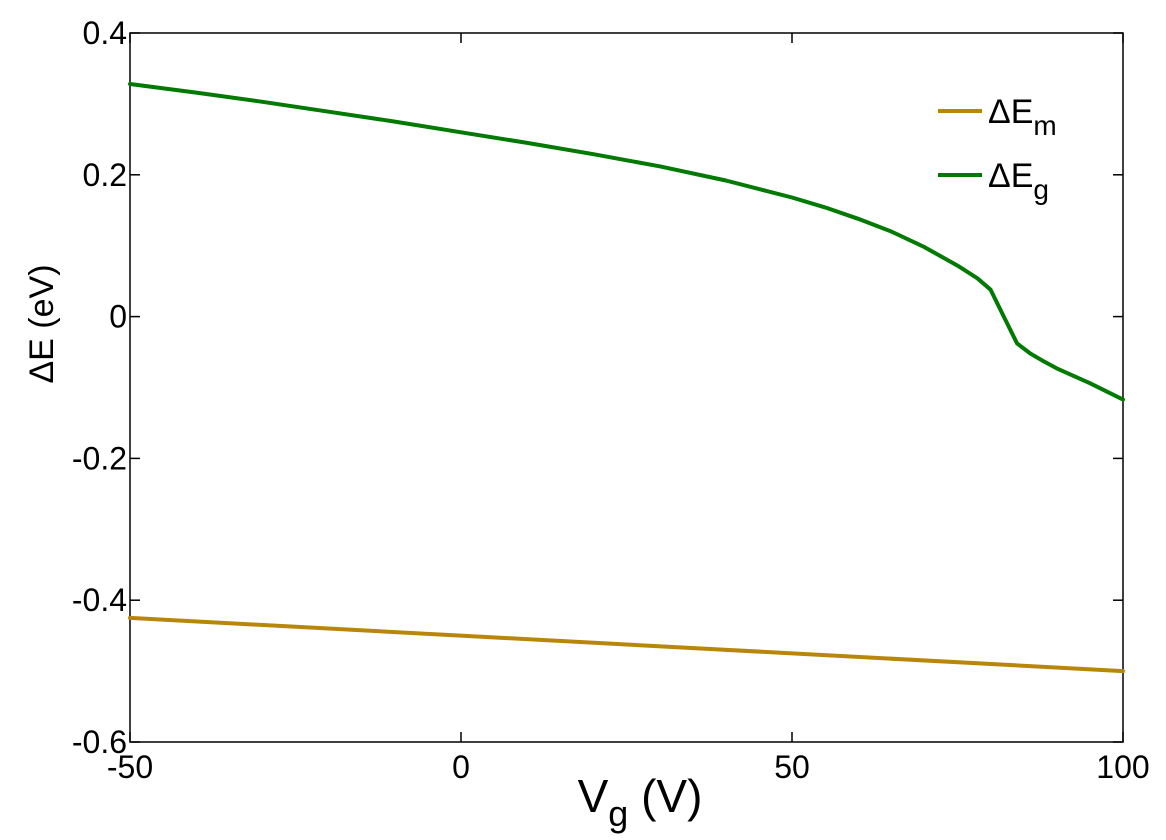 Image resolution: width=1166 pixels, height=840 pixels. Describe the element at coordinates (618, 813) in the screenshot. I see `x-axis-label-sub: g` at that location.